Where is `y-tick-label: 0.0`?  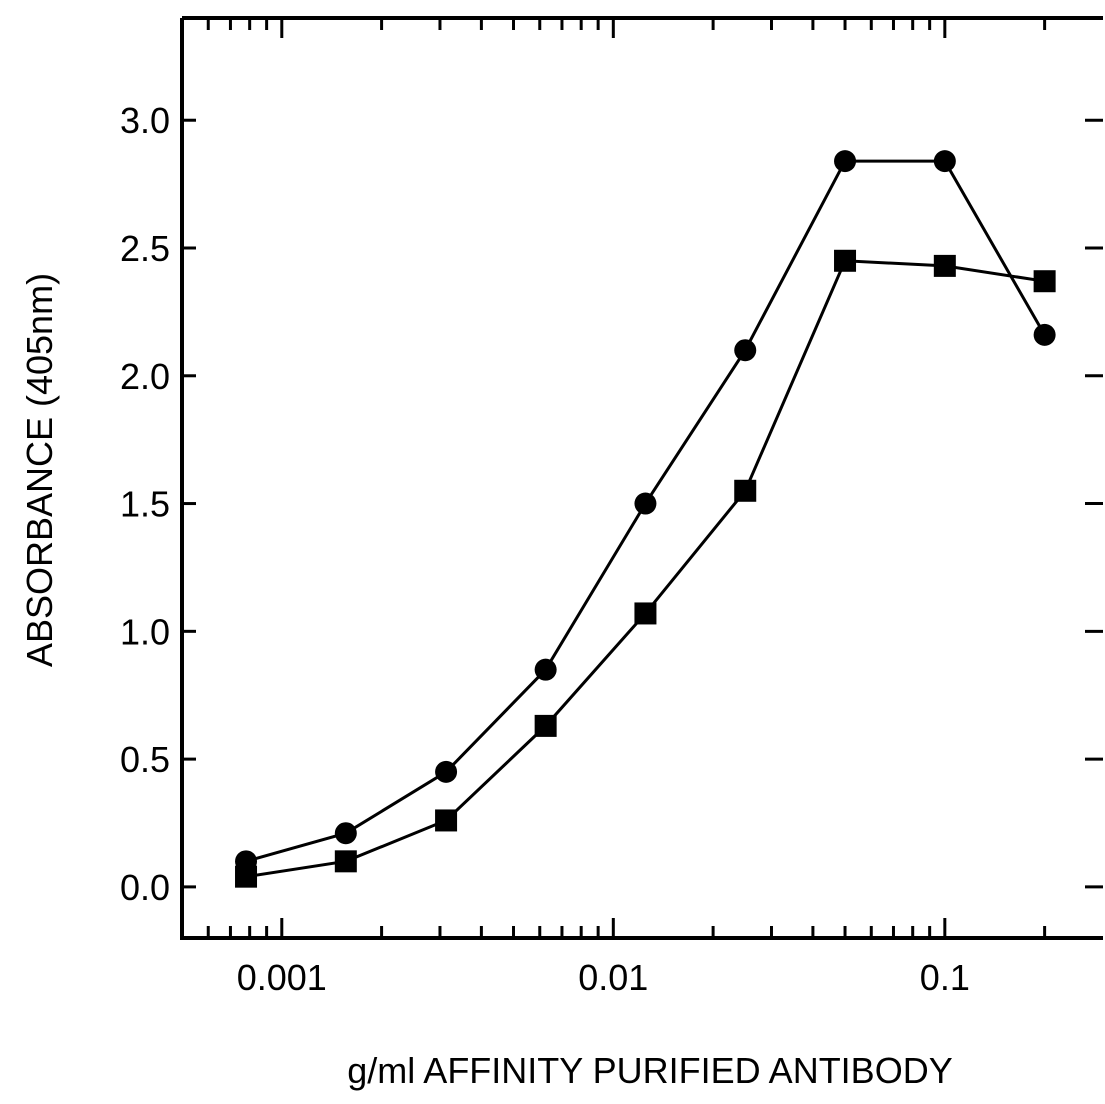
y-tick-label: 0.0 is located at coordinates (145, 887).